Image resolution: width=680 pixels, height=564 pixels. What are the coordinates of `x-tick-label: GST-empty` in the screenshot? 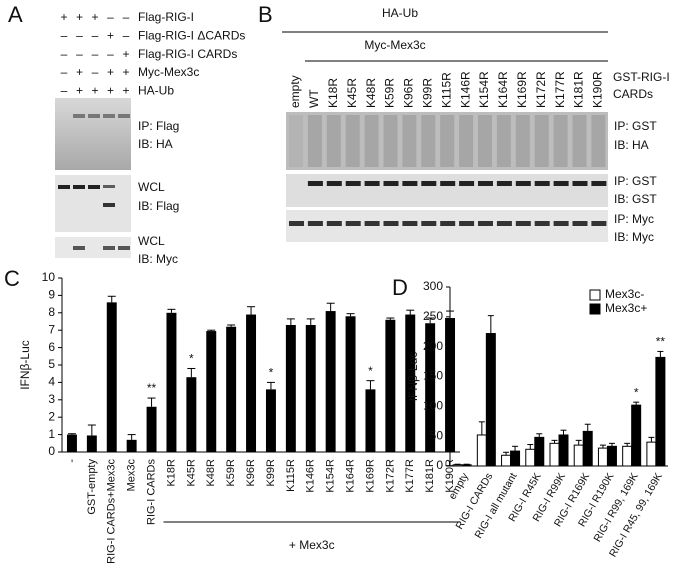 It's located at (92, 487).